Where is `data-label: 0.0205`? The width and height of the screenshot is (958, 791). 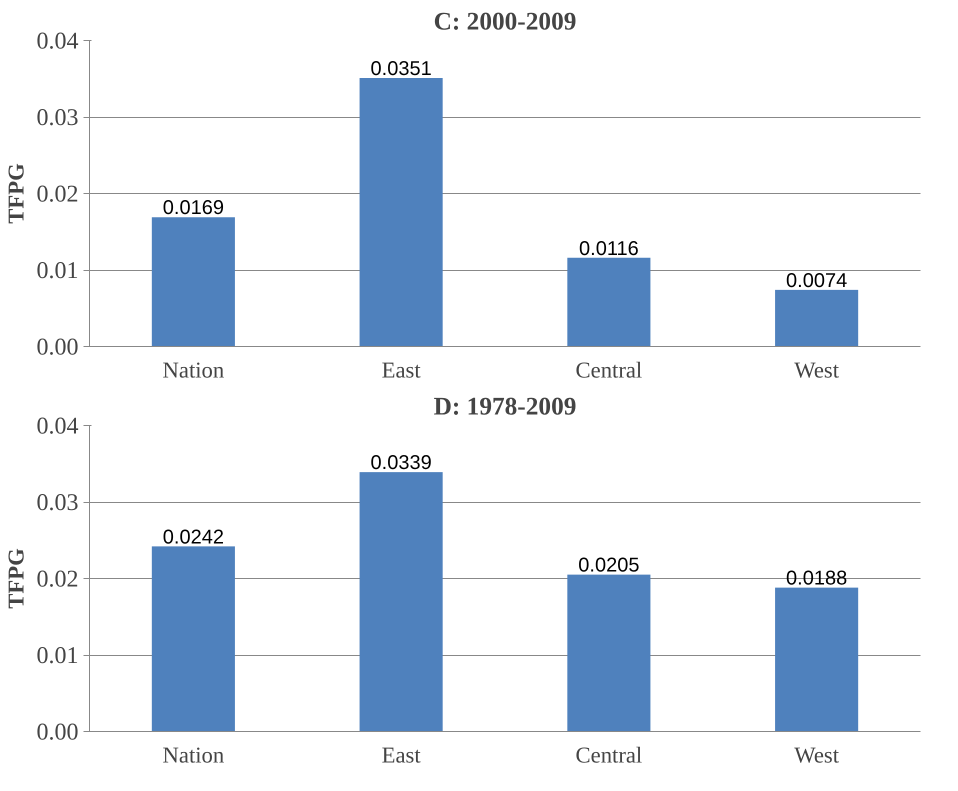
data-label: 0.0205 is located at coordinates (609, 565).